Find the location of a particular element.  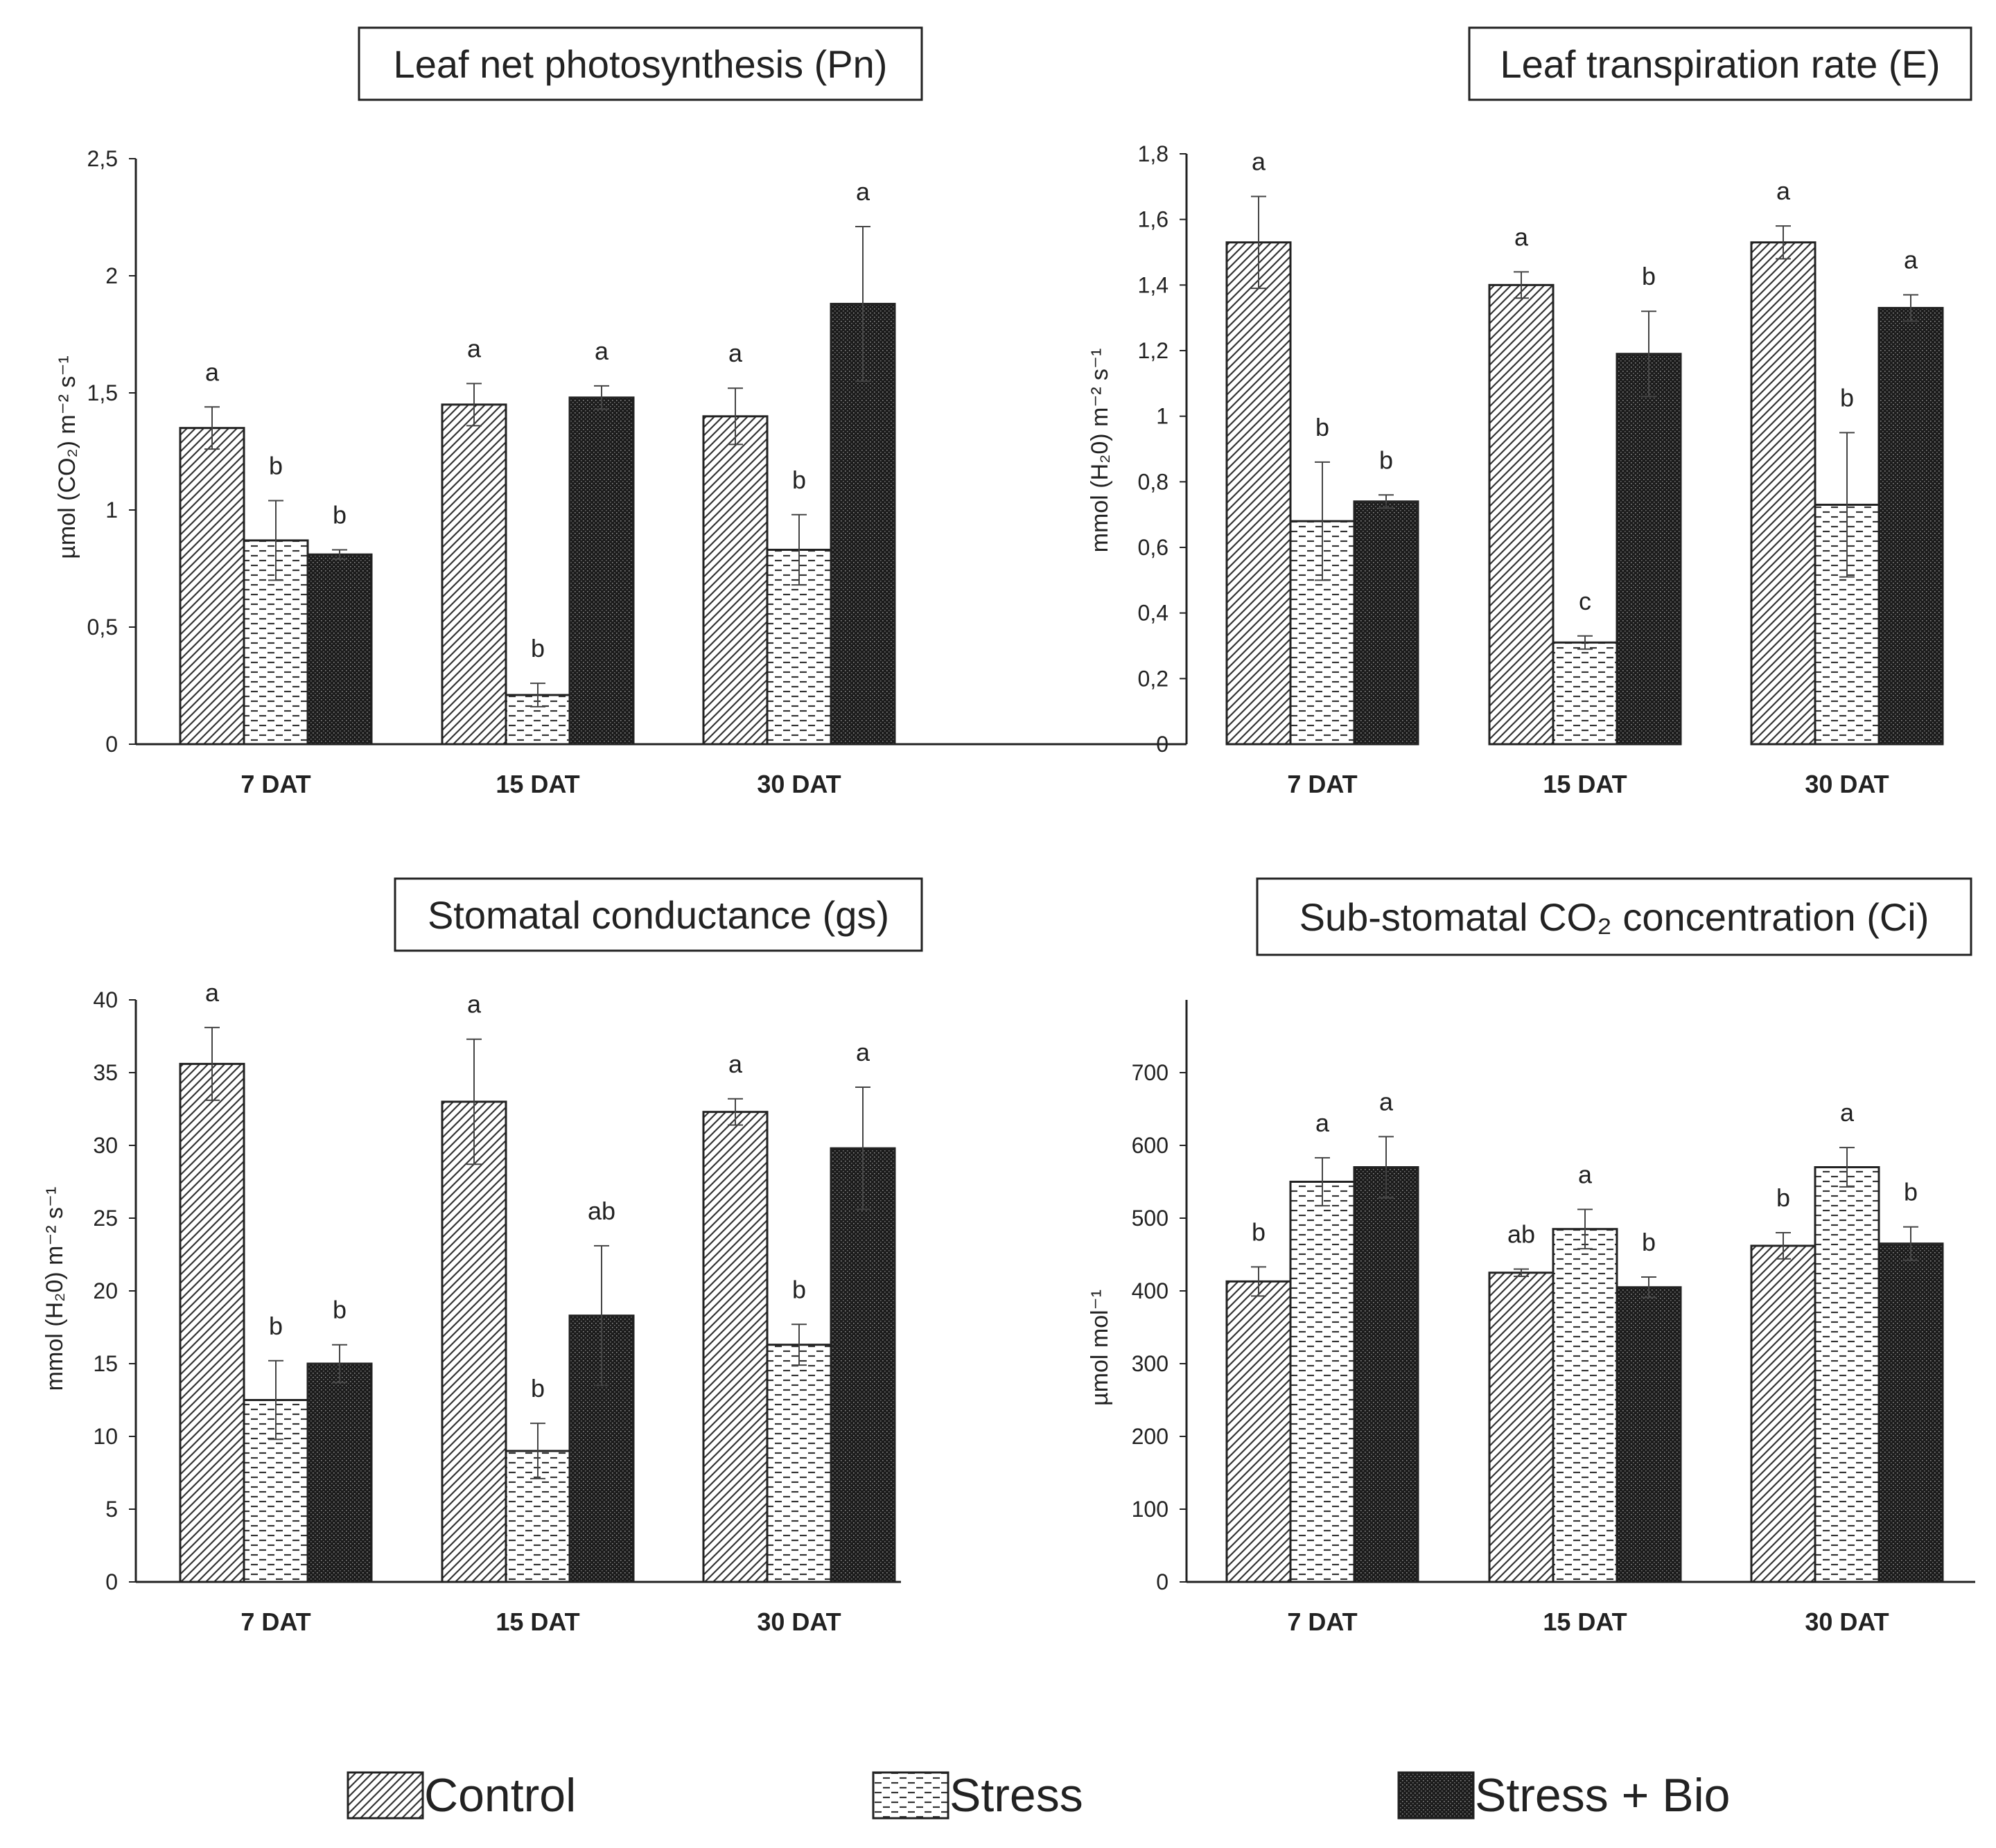

y-tick-label: 1,4 is located at coordinates (1153, 284).